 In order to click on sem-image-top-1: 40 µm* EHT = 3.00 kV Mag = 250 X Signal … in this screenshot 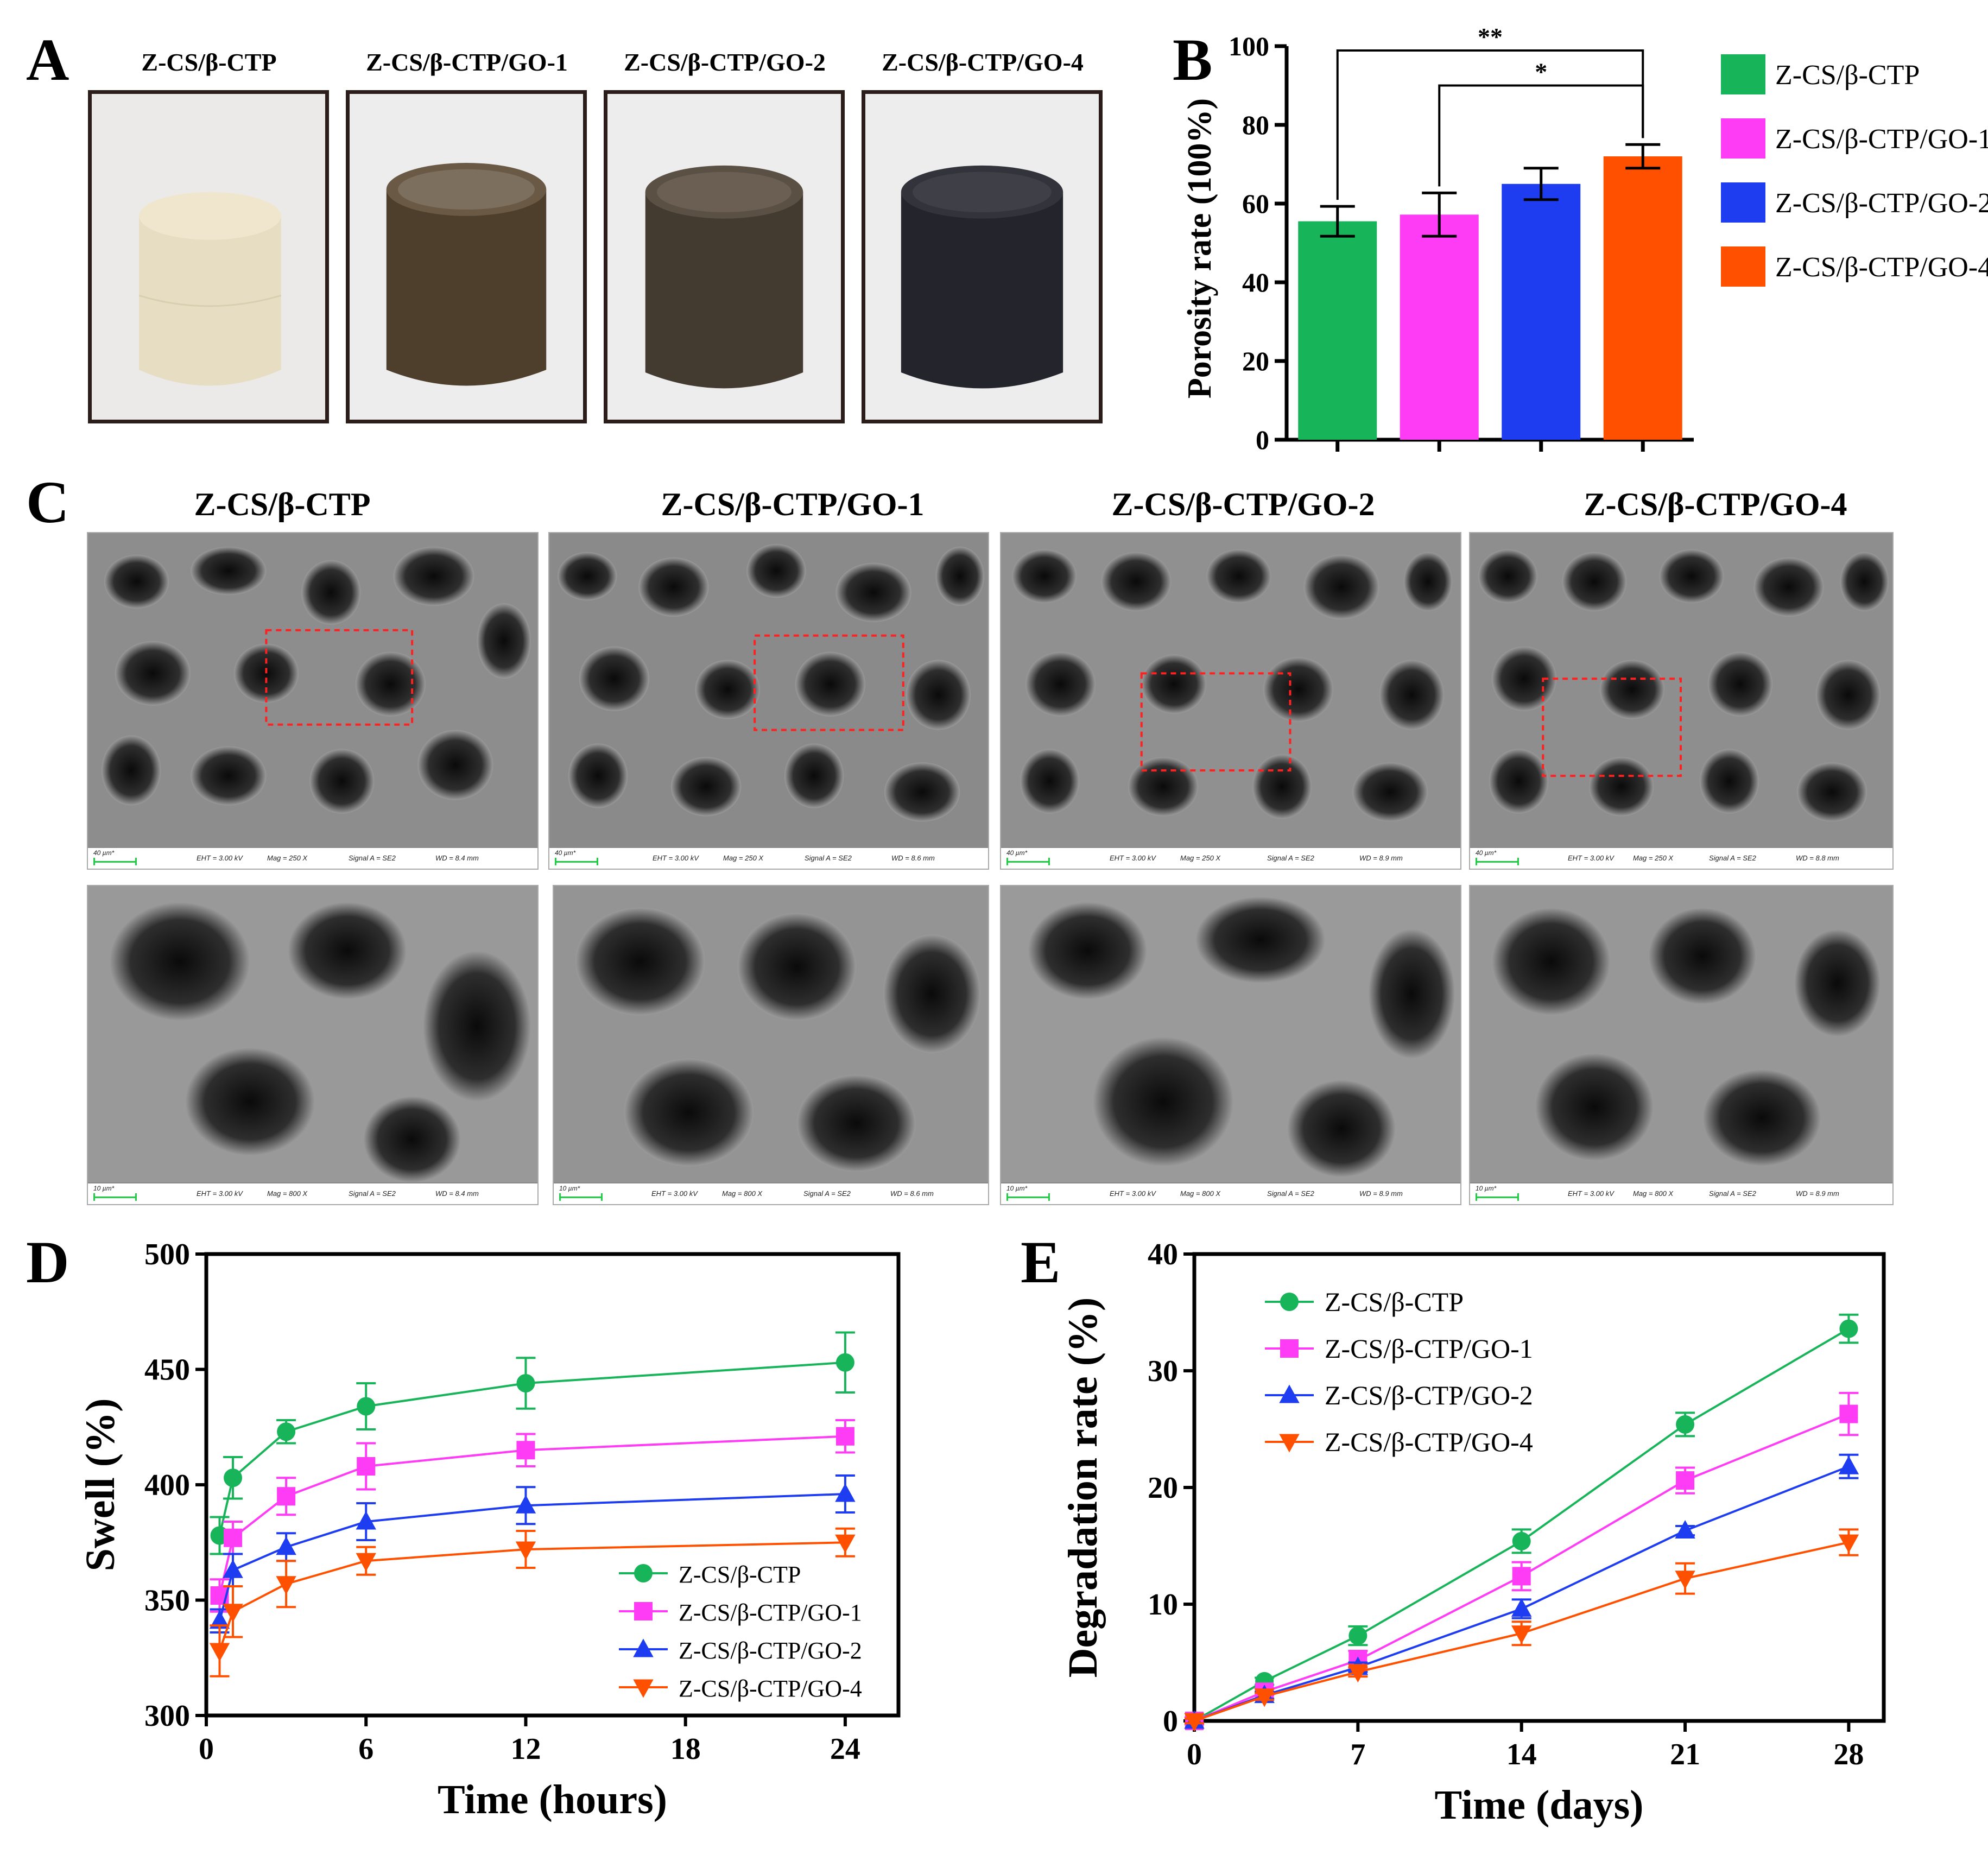, I will do `click(313, 701)`.